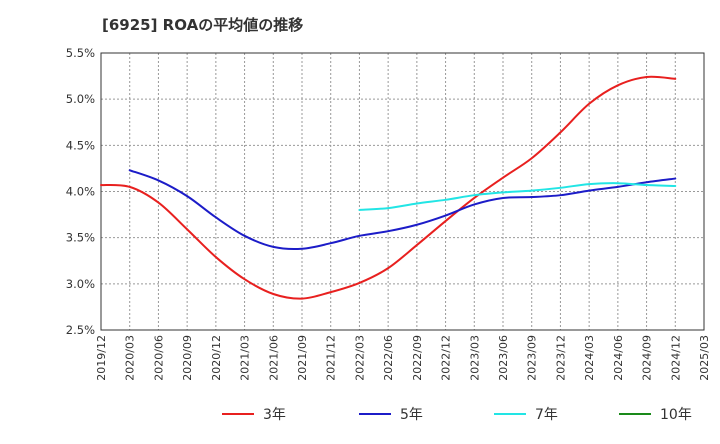 This screenshot has height=444, width=720. I want to click on y-tick-label: 4.0%, so click(80, 192).